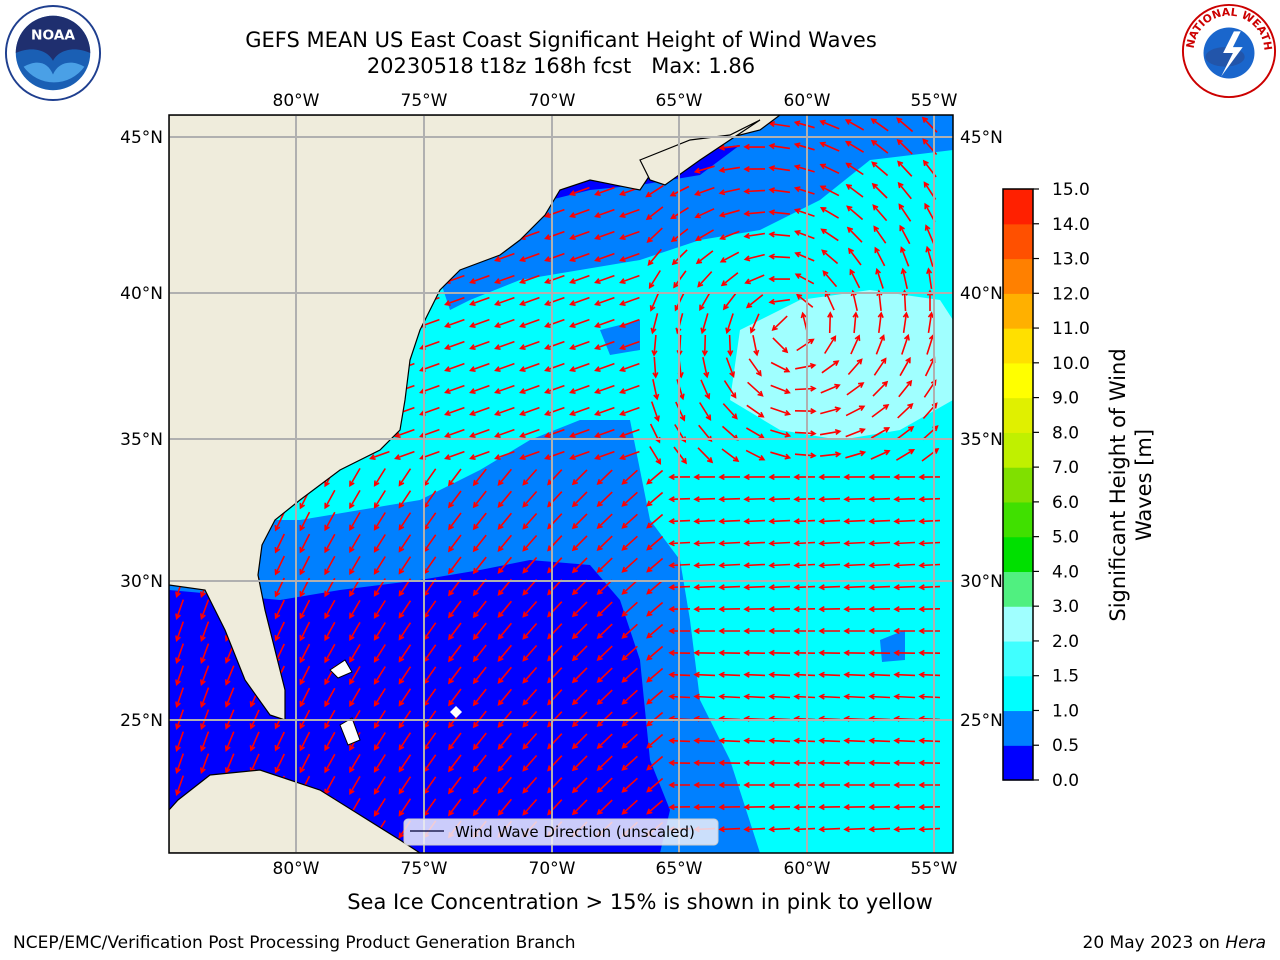 The image size is (1280, 960). I want to click on footer-date-text: 20 May 2023 on, so click(1154, 943).